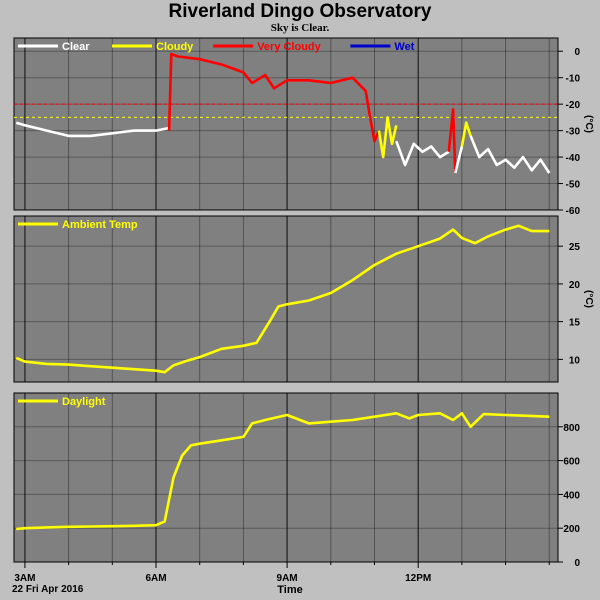 This screenshot has width=600, height=600. What do you see at coordinates (300, 11) in the screenshot?
I see `page-title: Riverland Dingo Observatory` at bounding box center [300, 11].